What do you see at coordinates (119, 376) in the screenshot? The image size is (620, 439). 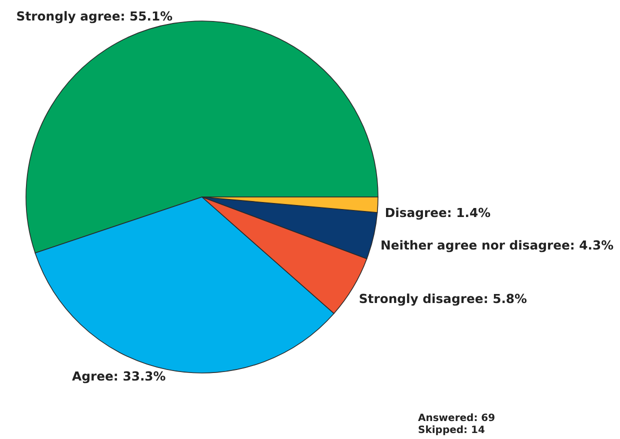 I see `slice-label: Agree: 33.3%` at bounding box center [119, 376].